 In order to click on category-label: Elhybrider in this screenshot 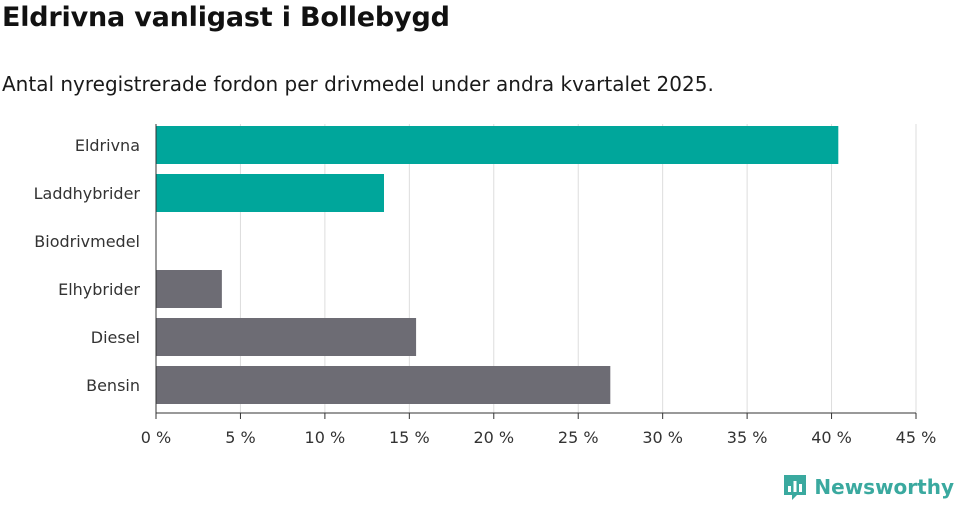, I will do `click(99, 289)`.